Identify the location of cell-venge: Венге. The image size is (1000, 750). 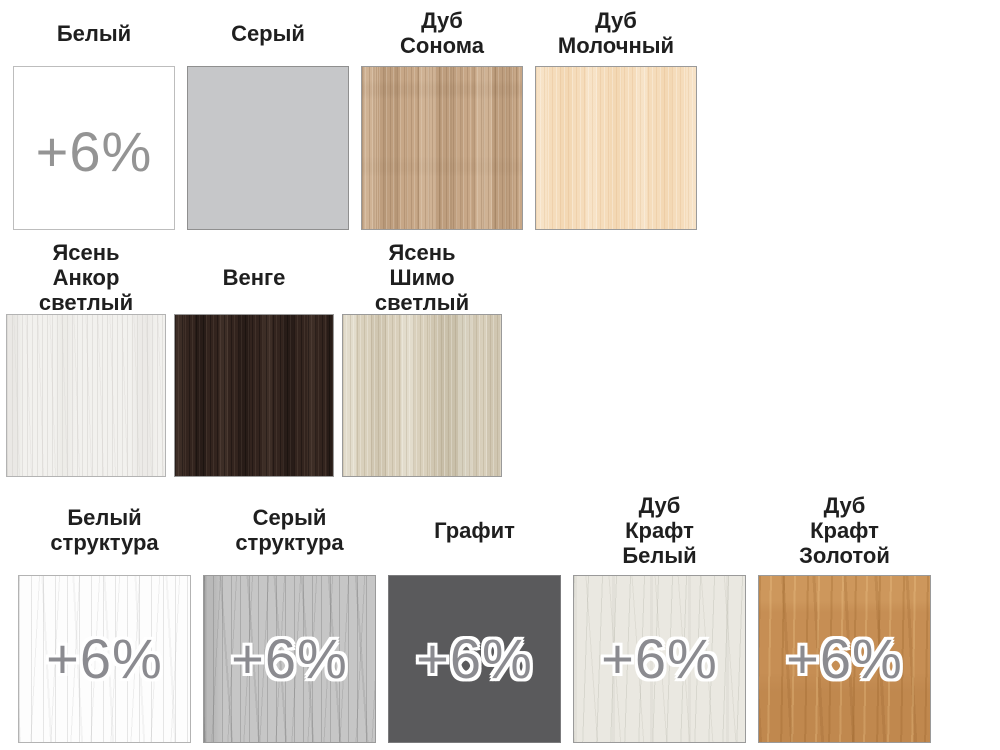
(254, 358).